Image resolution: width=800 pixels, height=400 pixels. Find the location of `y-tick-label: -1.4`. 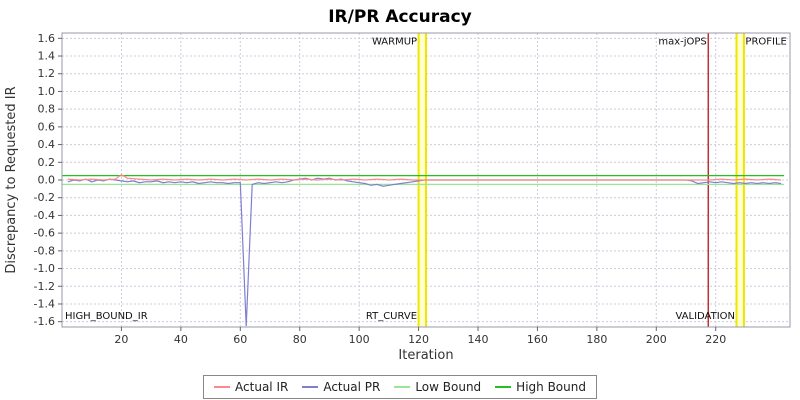

y-tick-label: -1.4 is located at coordinates (44, 303).